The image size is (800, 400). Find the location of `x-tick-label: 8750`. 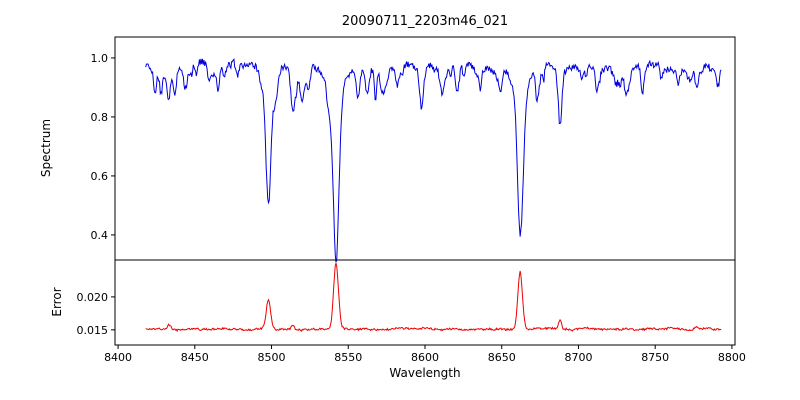

x-tick-label: 8750 is located at coordinates (655, 357).